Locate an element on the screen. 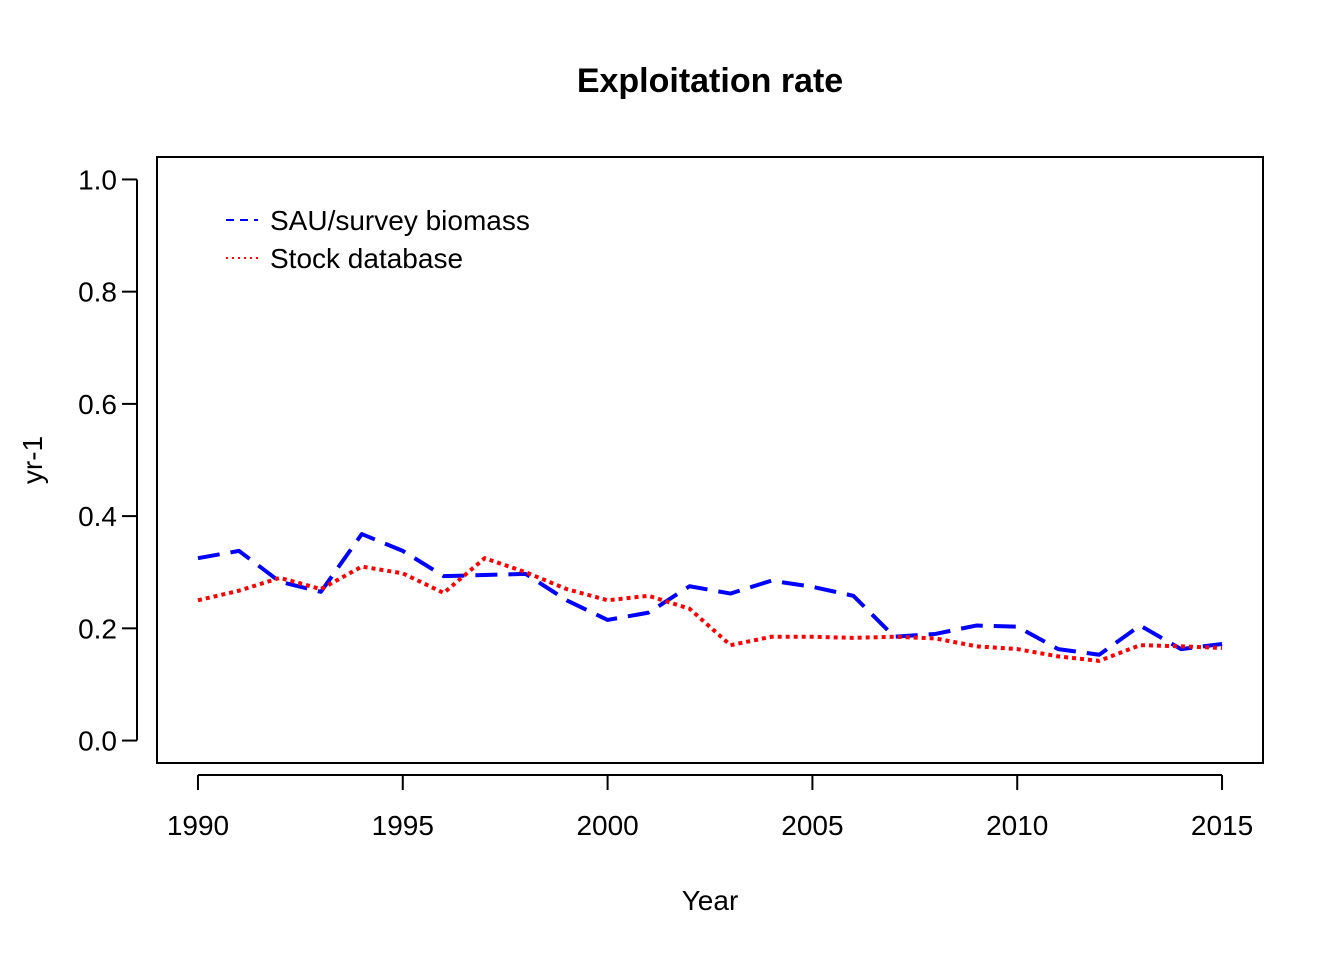 The image size is (1344, 960). x-tick-label-2015: 2015 is located at coordinates (1222, 825).